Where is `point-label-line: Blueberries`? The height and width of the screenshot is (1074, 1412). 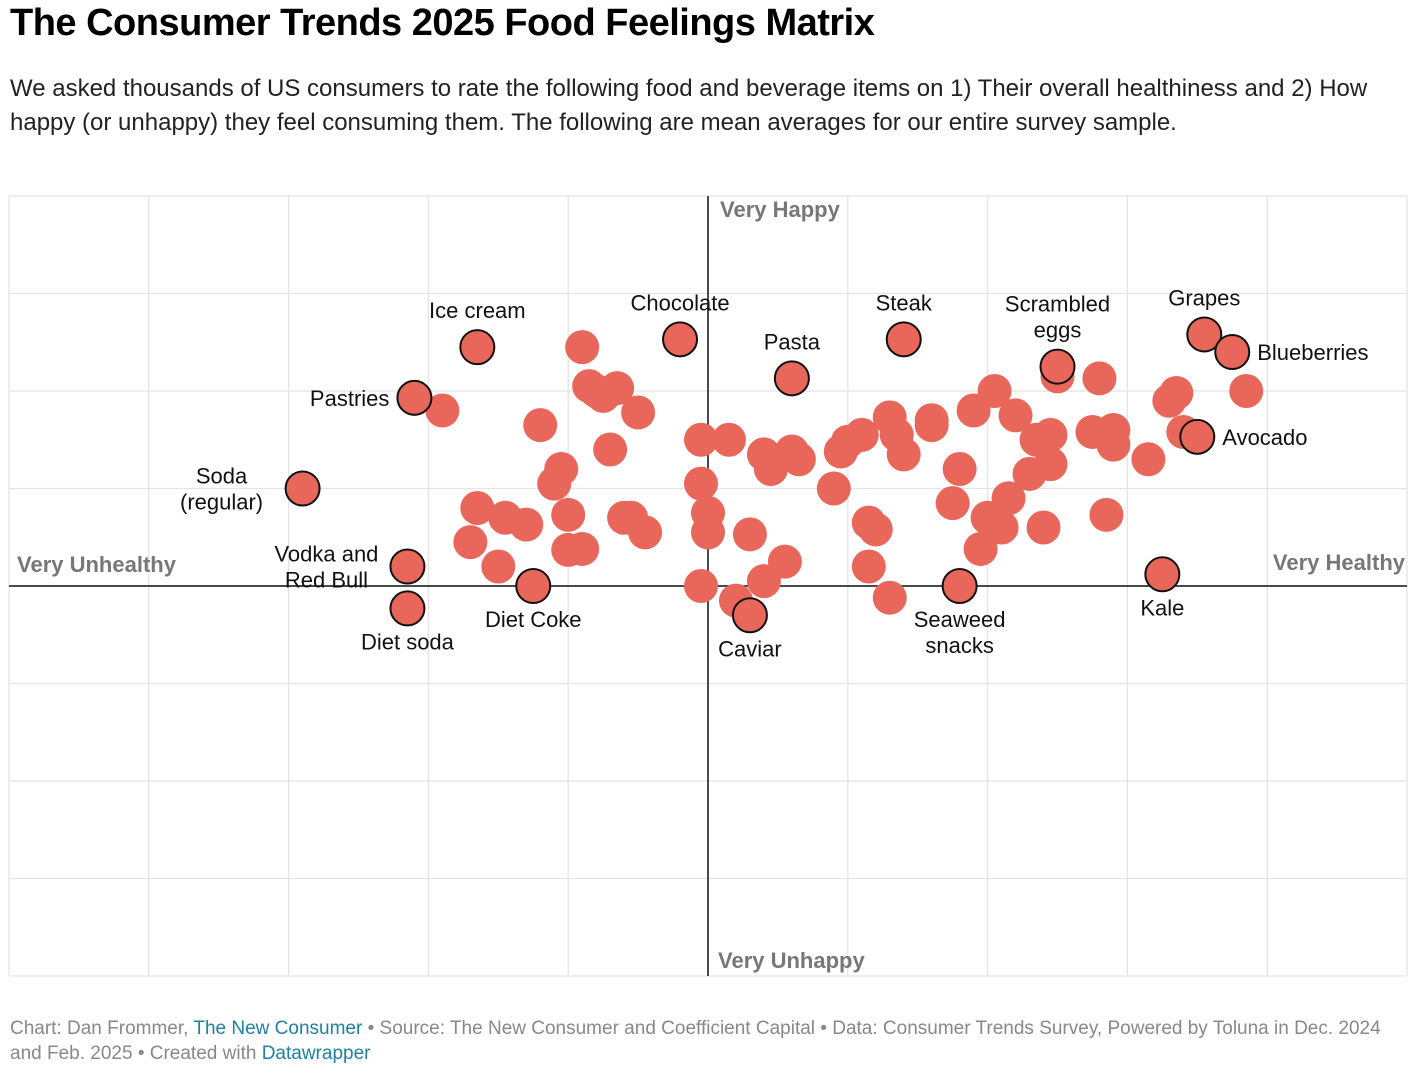 point-label-line: Blueberries is located at coordinates (1312, 352).